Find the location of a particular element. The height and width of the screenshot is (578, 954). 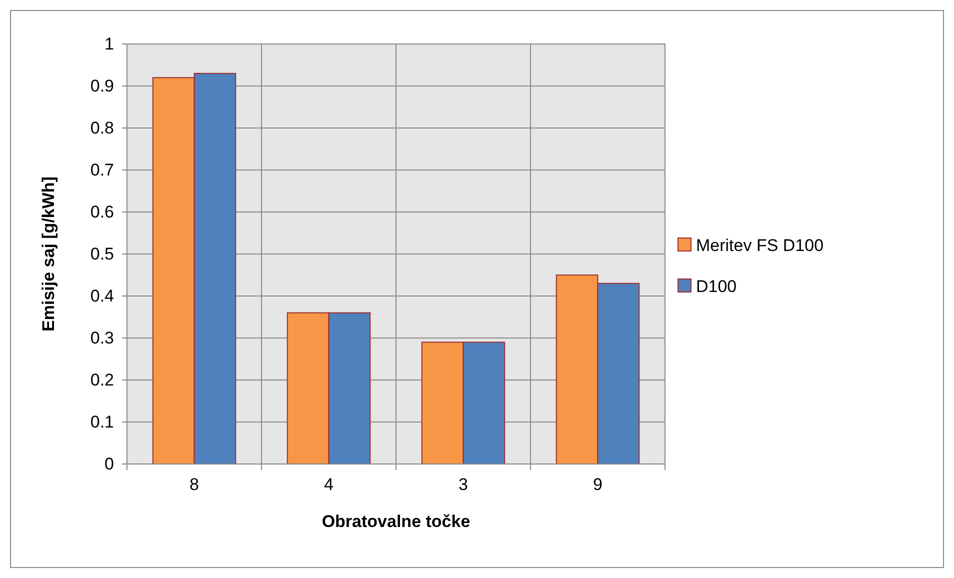

y-tick-label: 0.4 is located at coordinates (102, 296).